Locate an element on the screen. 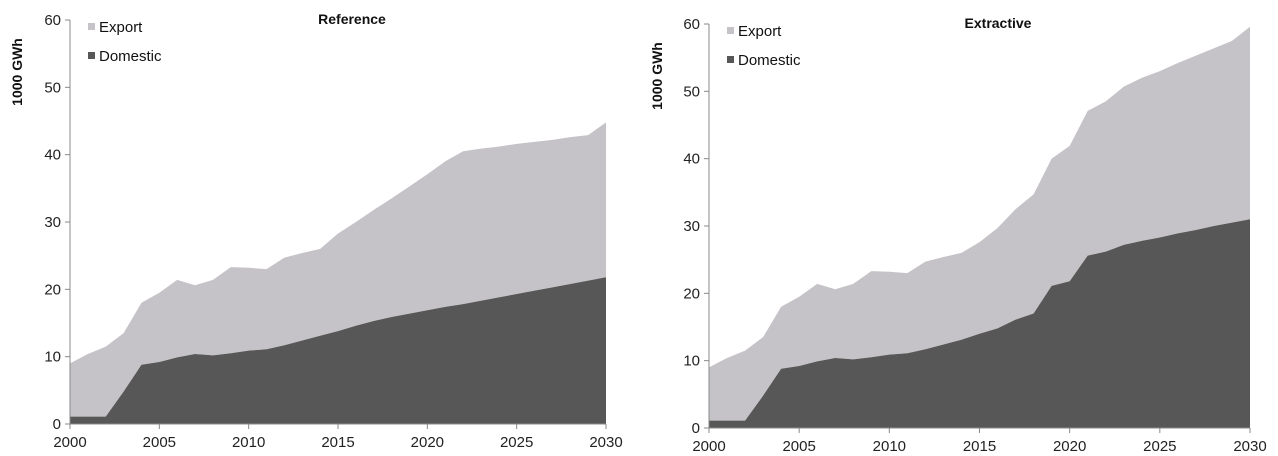  chart-title: Extractive is located at coordinates (998, 23).